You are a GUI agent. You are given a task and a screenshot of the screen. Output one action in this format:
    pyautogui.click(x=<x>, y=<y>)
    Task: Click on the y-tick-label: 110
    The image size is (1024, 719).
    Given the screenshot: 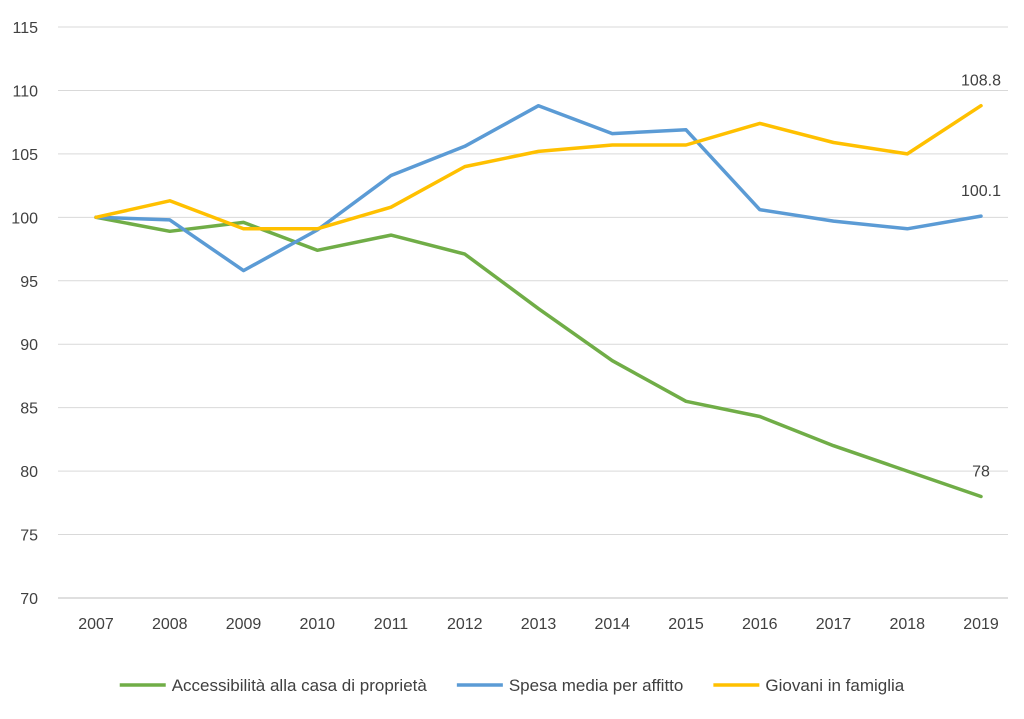 What is the action you would take?
    pyautogui.click(x=25, y=91)
    